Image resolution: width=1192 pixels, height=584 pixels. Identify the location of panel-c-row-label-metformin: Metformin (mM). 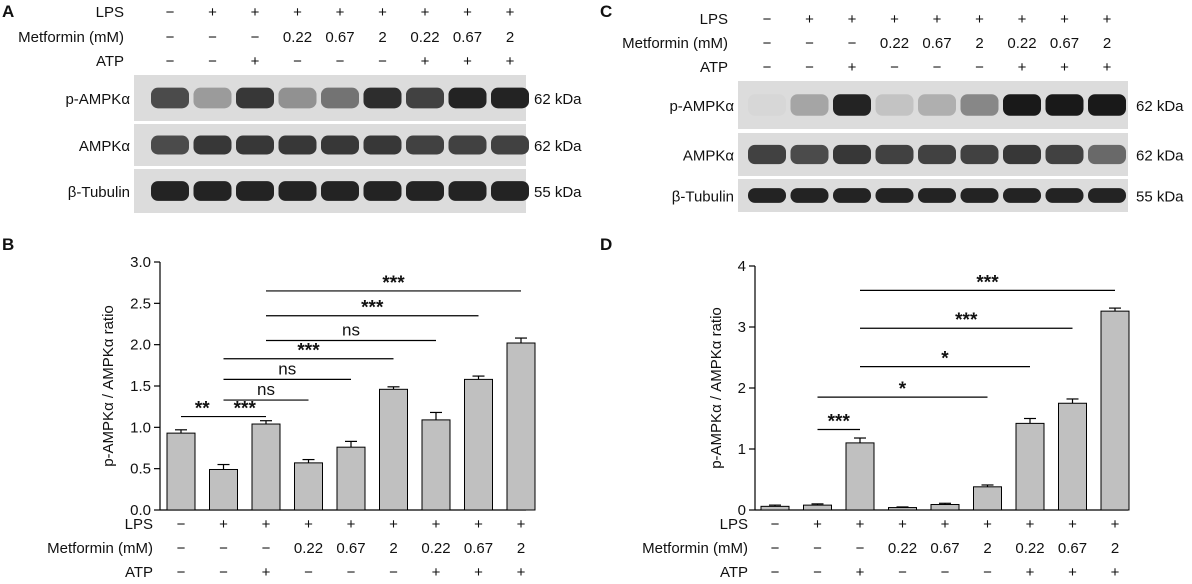
(675, 43).